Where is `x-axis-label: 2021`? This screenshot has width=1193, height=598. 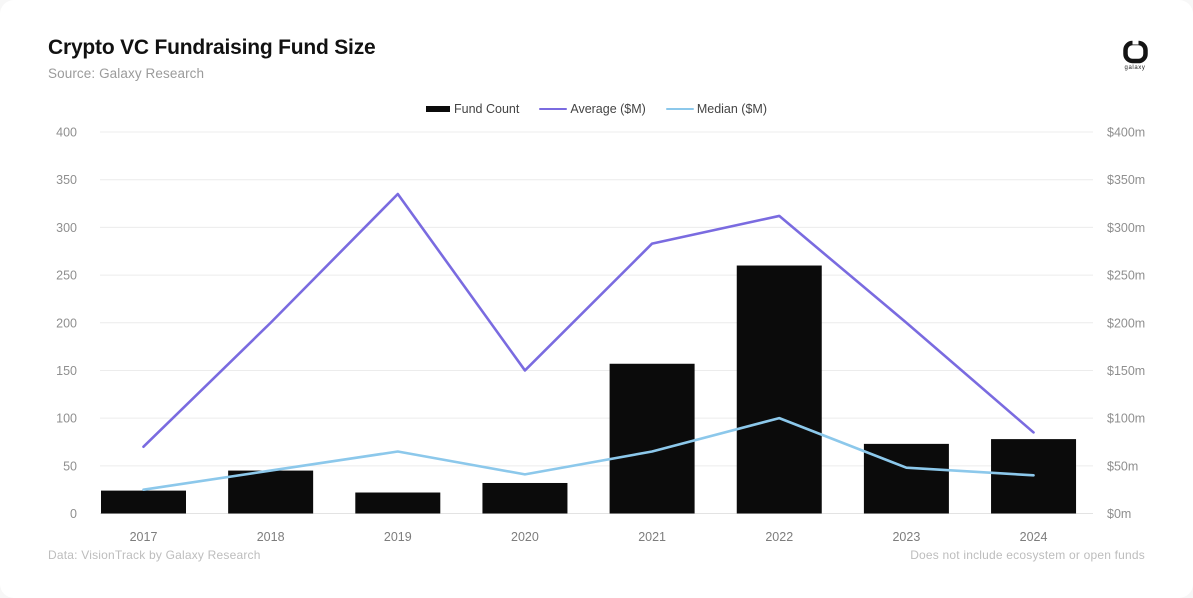
x-axis-label: 2021 is located at coordinates (652, 537).